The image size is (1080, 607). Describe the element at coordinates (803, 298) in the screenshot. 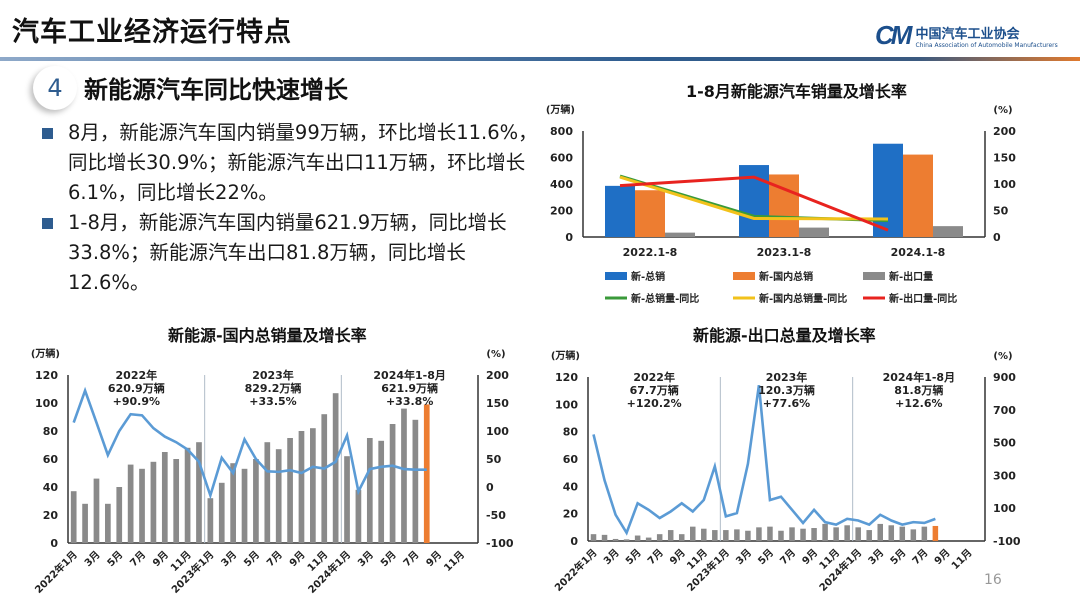

I see `legend-label: 新-国内总销量-同比` at that location.